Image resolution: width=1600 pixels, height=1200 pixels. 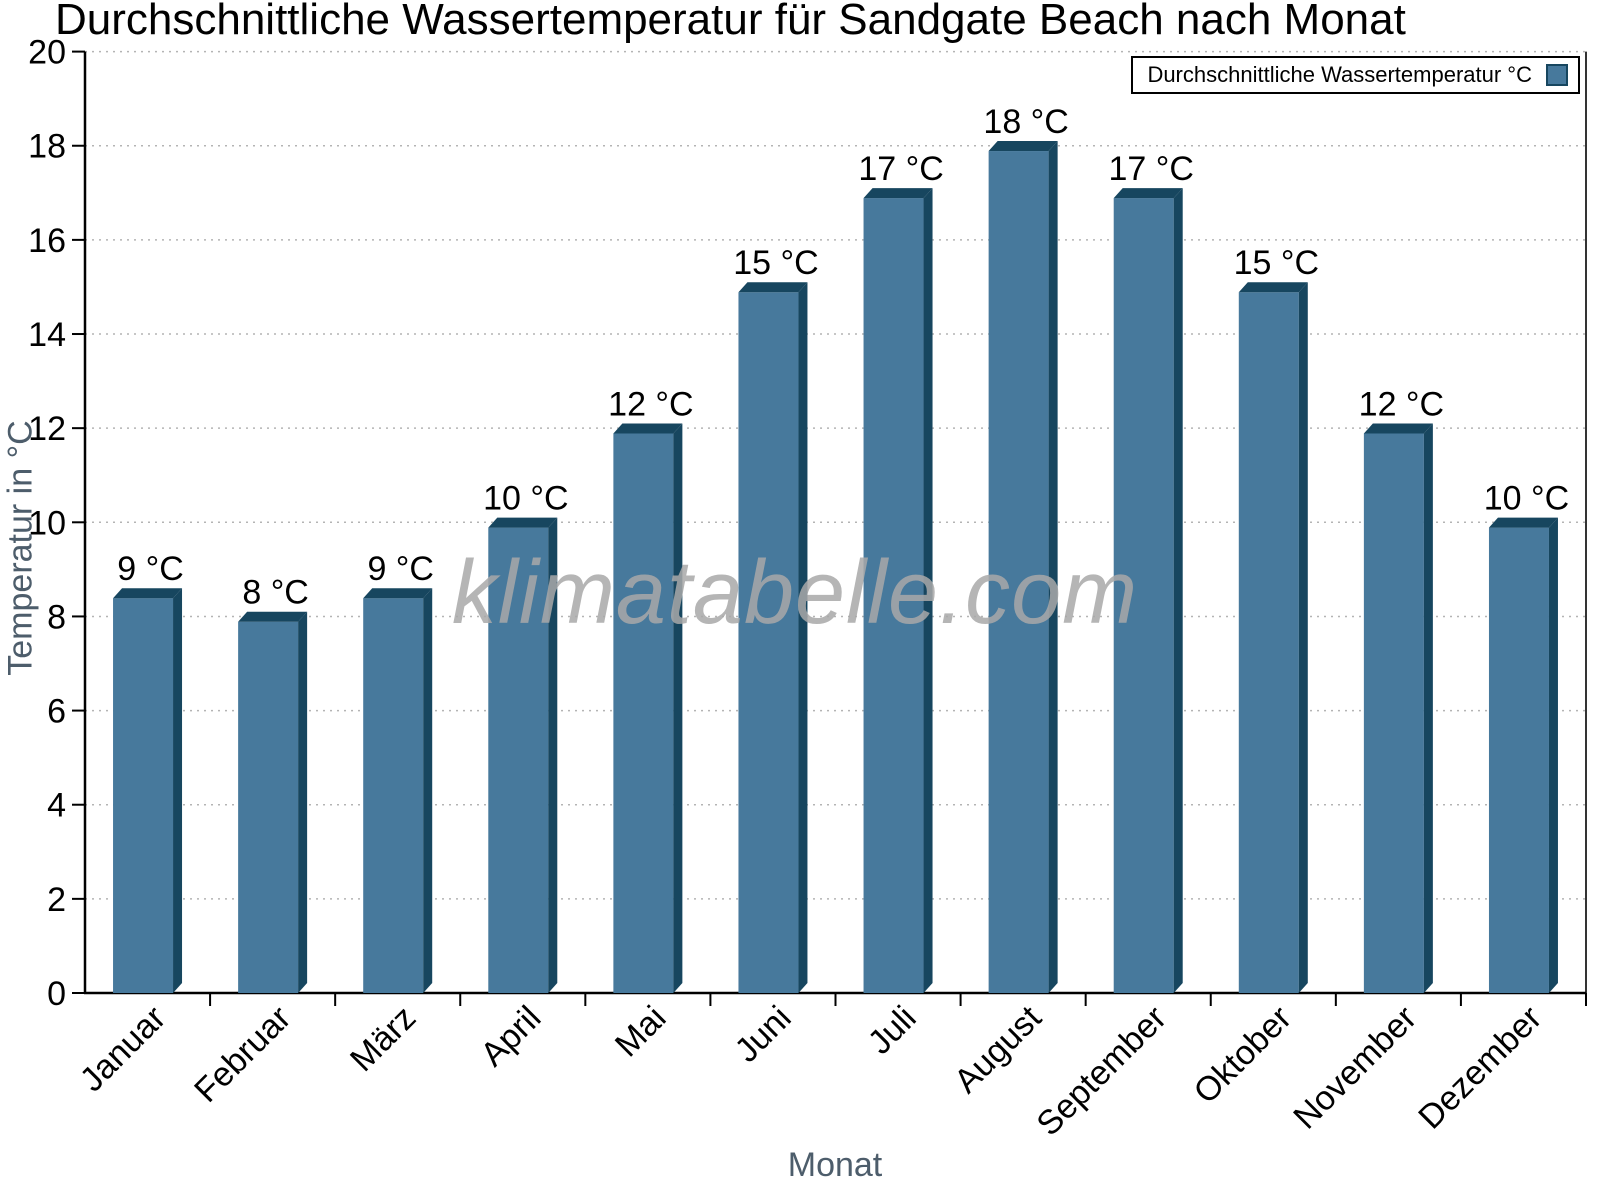 What do you see at coordinates (56, 994) in the screenshot?
I see `y-tick-label: 0` at bounding box center [56, 994].